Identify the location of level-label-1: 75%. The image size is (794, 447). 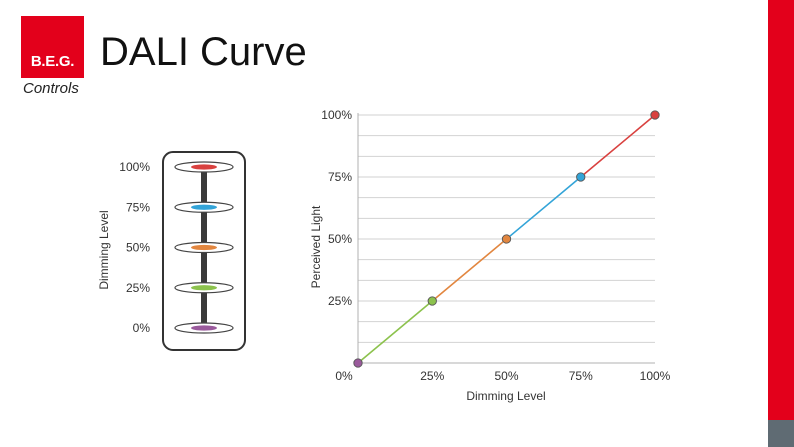
(138, 207).